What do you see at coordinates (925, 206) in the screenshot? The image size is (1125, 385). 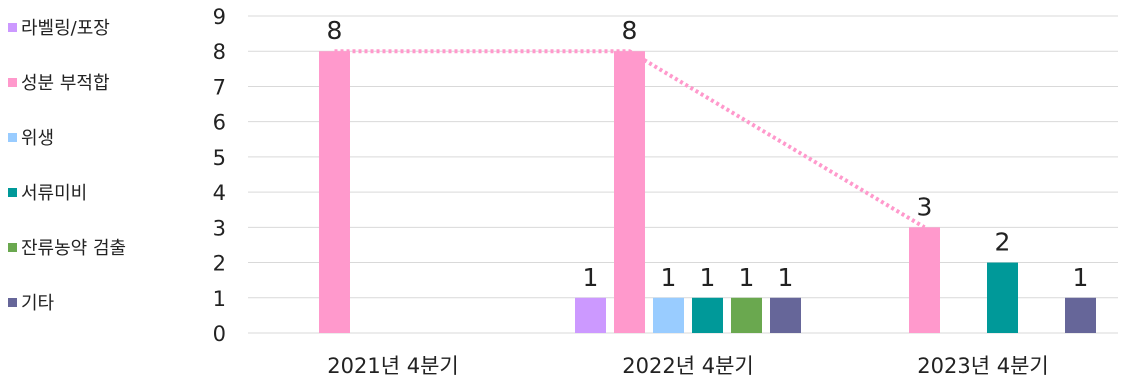 I see `data-label: 3` at bounding box center [925, 206].